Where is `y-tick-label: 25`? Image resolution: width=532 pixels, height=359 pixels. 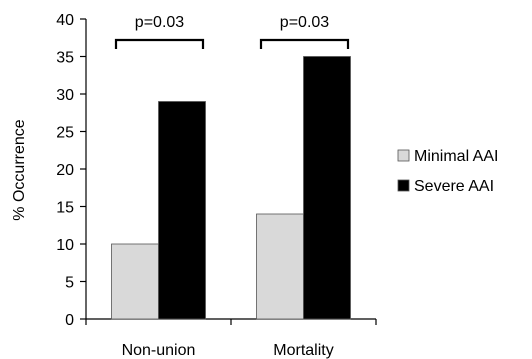
y-tick-label: 25 is located at coordinates (65, 133).